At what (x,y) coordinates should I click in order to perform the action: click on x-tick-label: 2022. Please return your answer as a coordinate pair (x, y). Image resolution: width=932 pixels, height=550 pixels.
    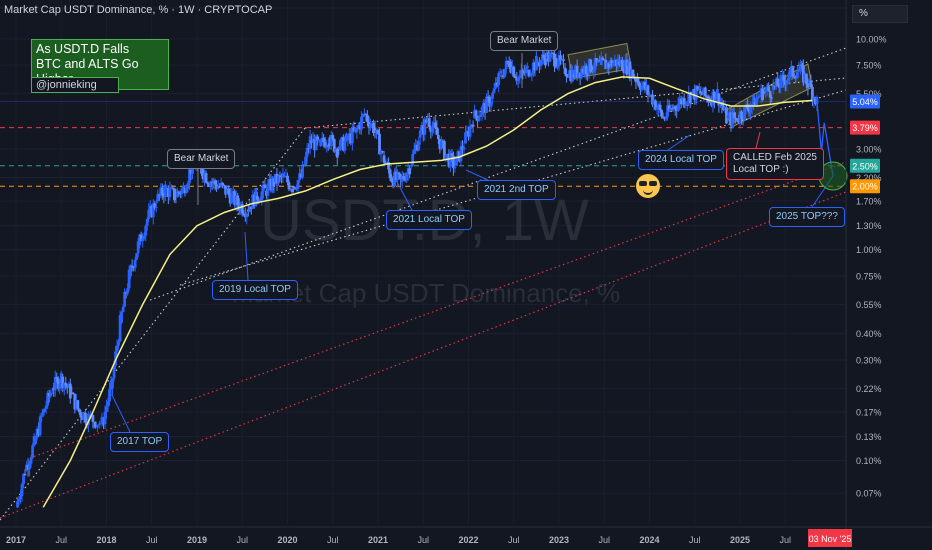
    Looking at the image, I should click on (468, 540).